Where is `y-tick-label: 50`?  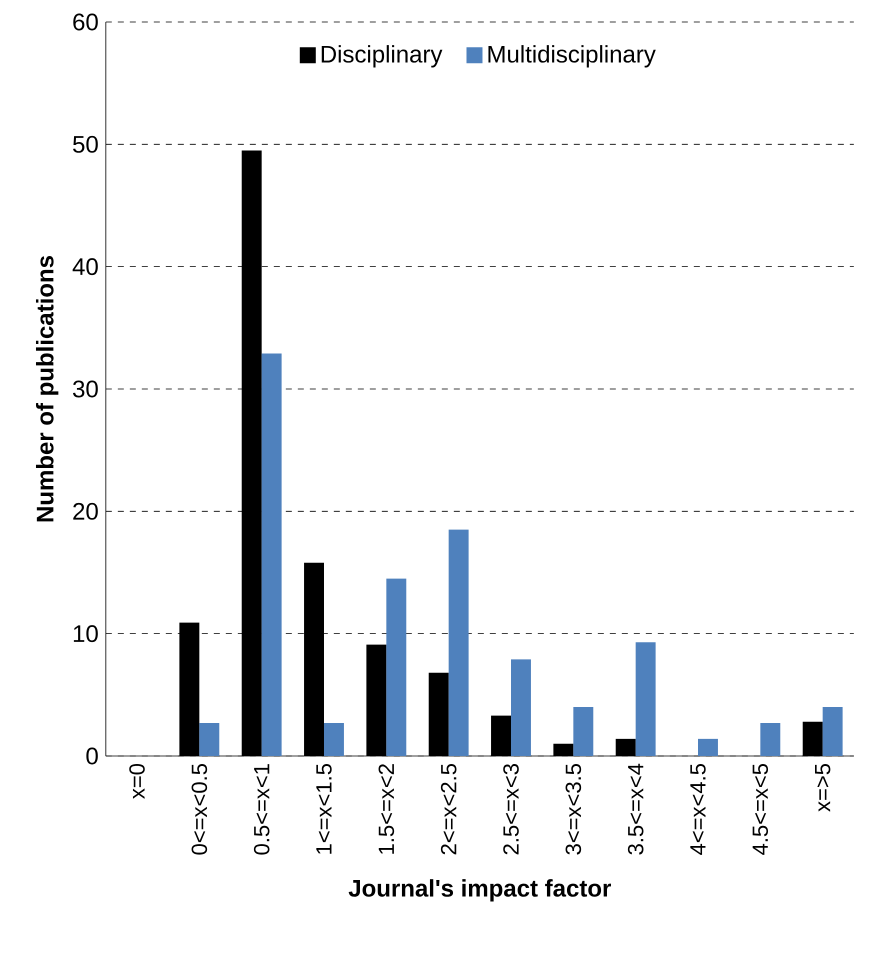 y-tick-label: 50 is located at coordinates (85, 144).